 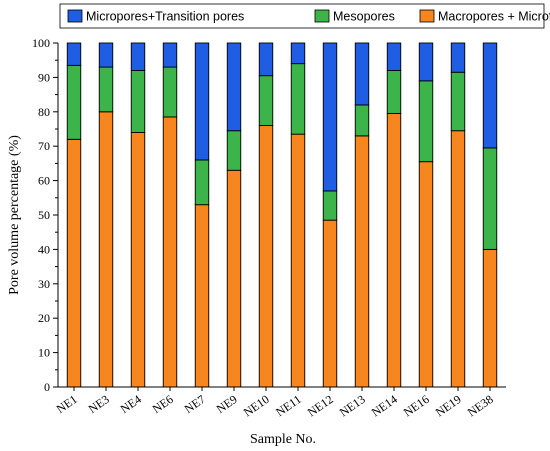 What do you see at coordinates (330, 117) in the screenshot?
I see `bar-micropores-transition-pores-ne12` at bounding box center [330, 117].